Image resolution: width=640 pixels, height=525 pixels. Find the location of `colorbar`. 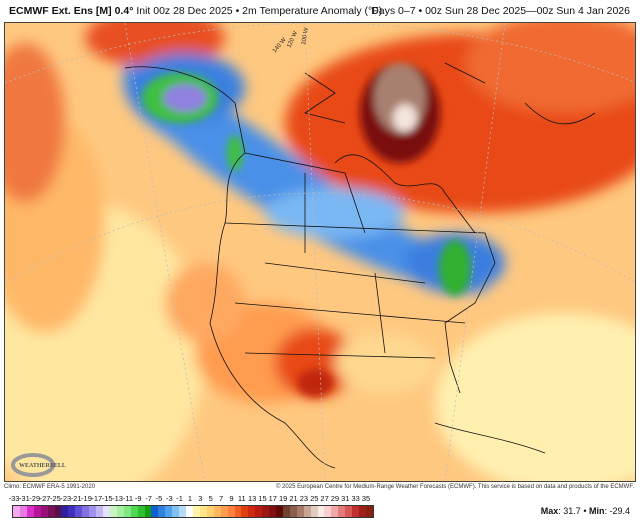

colorbar is located at coordinates (193, 511).